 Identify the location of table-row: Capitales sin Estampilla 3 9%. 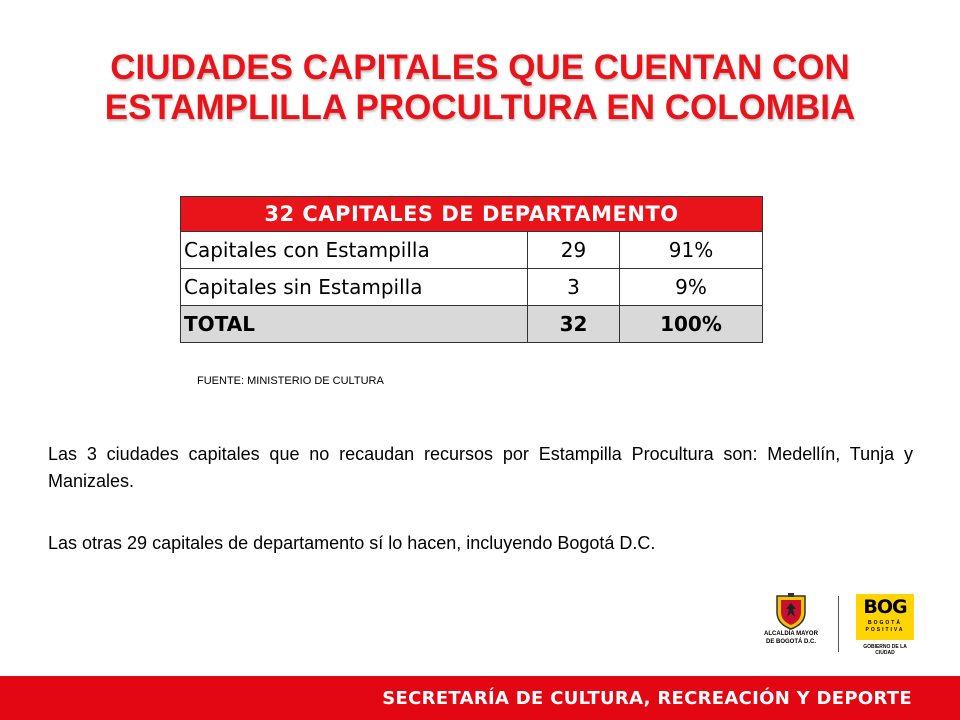
(471, 287).